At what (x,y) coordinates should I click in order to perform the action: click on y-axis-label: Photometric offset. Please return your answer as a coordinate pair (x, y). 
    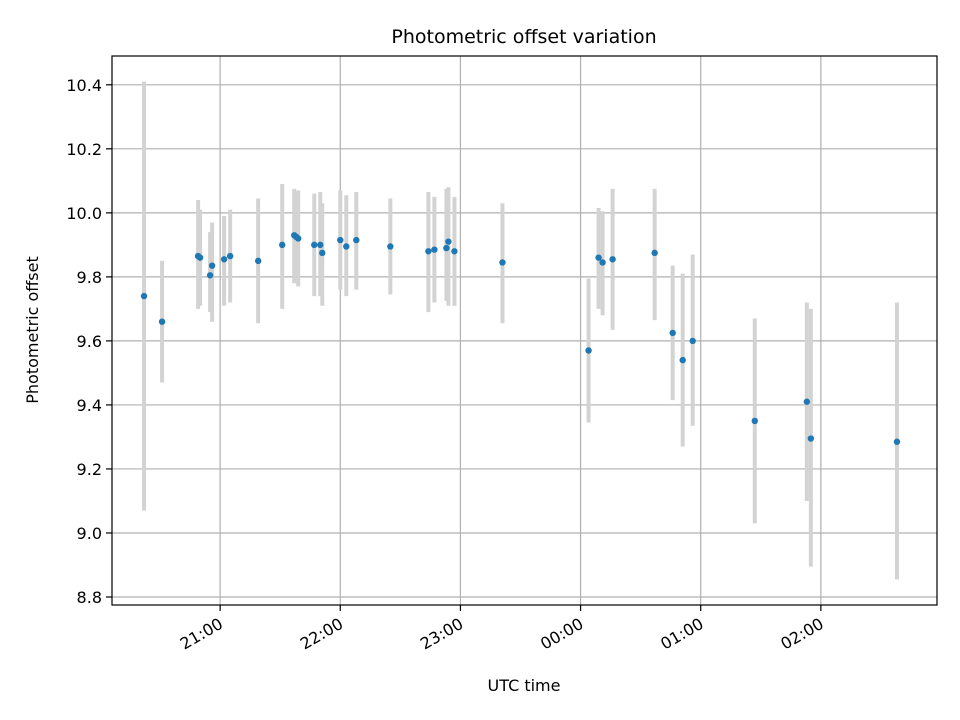
    Looking at the image, I should click on (32, 330).